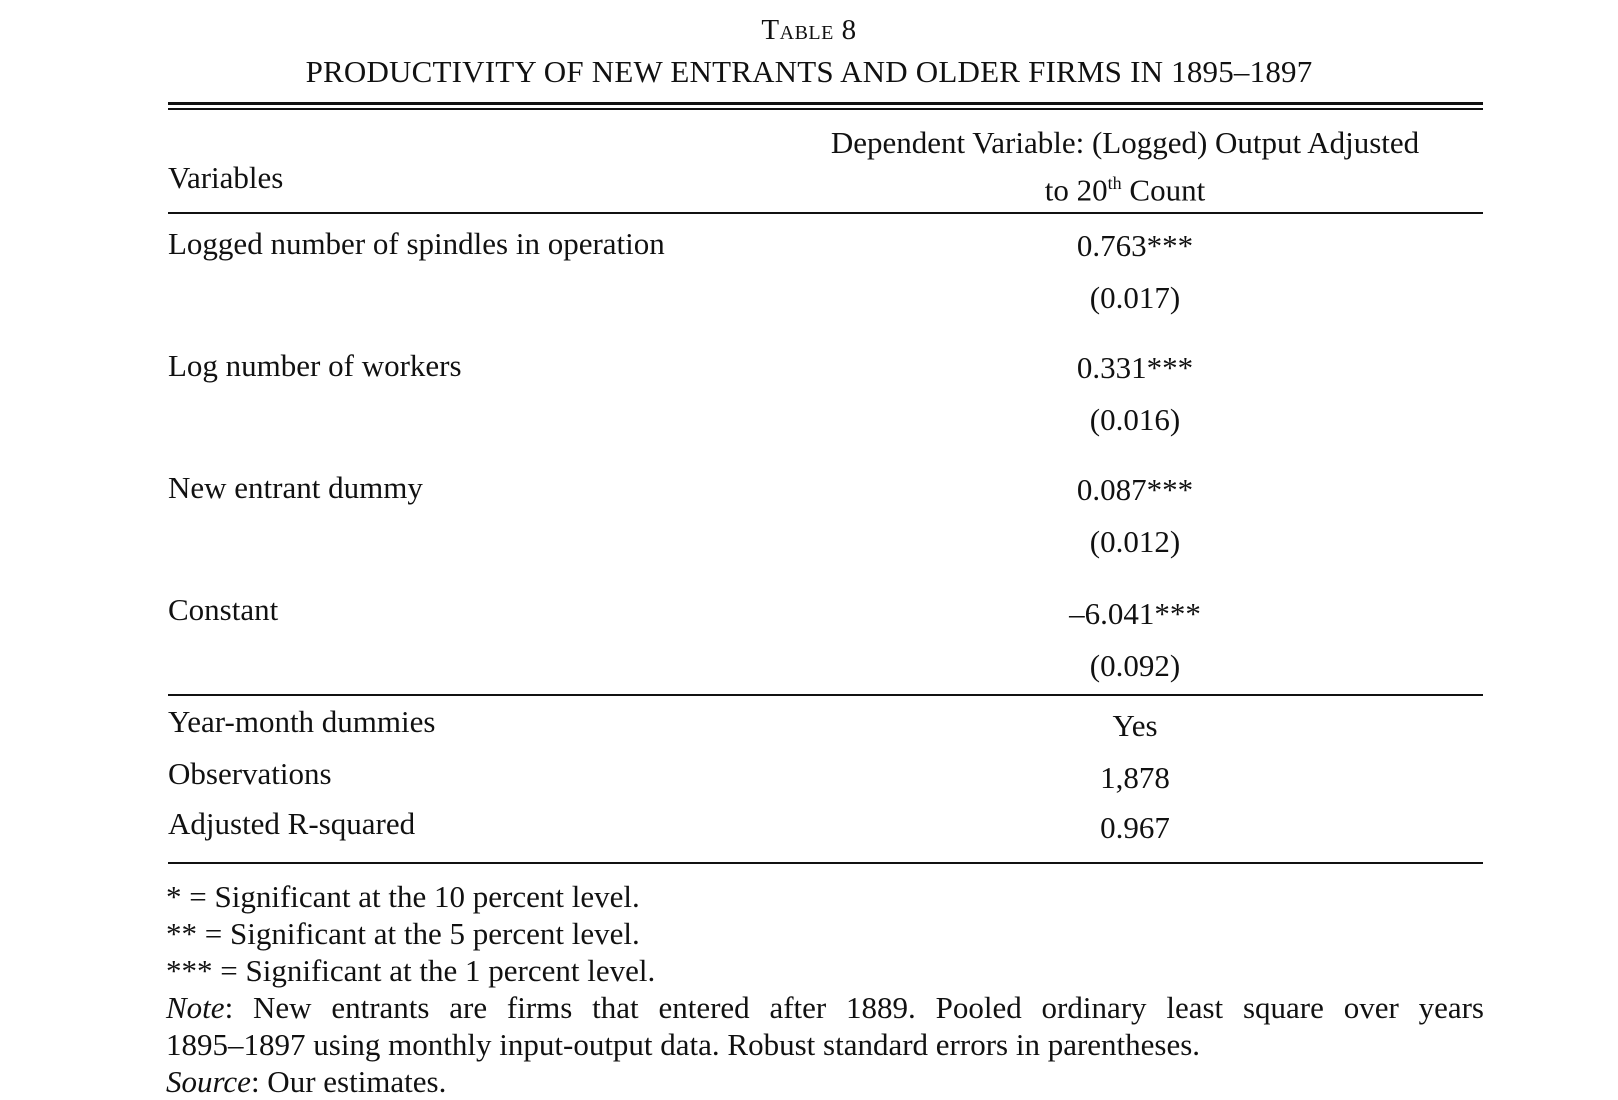 This screenshot has width=1618, height=1100. What do you see at coordinates (315, 365) in the screenshot?
I see `row-label-workers: Log number of workers` at bounding box center [315, 365].